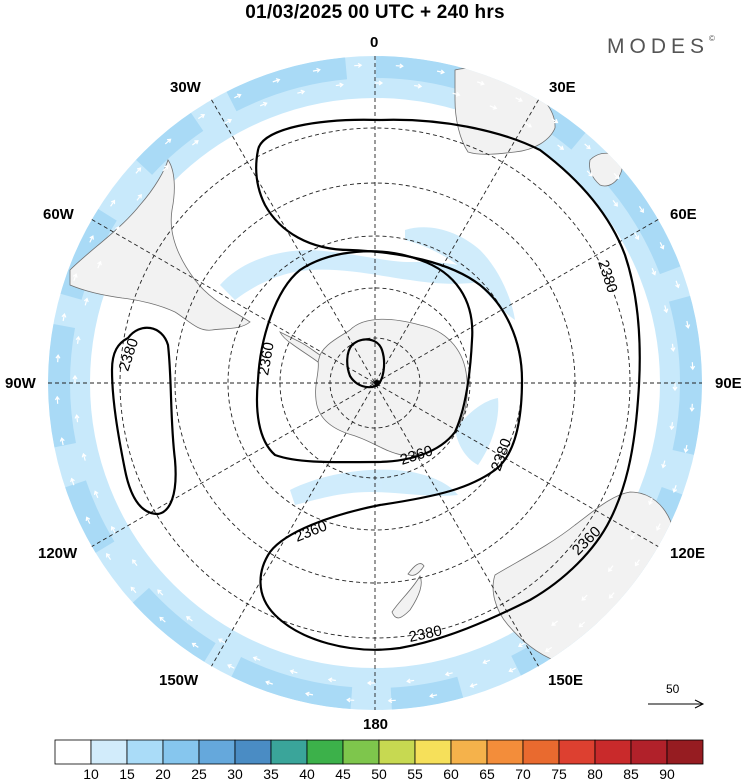 The image size is (750, 782). Describe the element at coordinates (728, 383) in the screenshot. I see `lon-label-90e: 90E` at that location.